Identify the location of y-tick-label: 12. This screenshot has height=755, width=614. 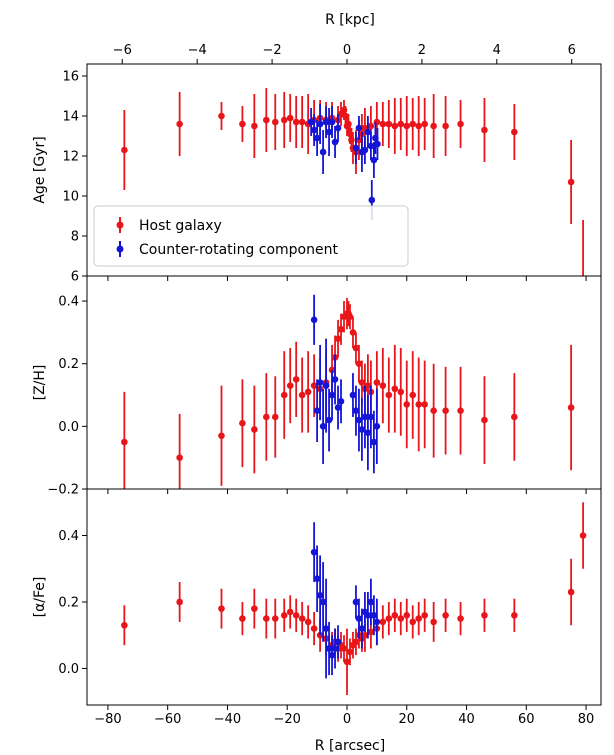
(70, 157).